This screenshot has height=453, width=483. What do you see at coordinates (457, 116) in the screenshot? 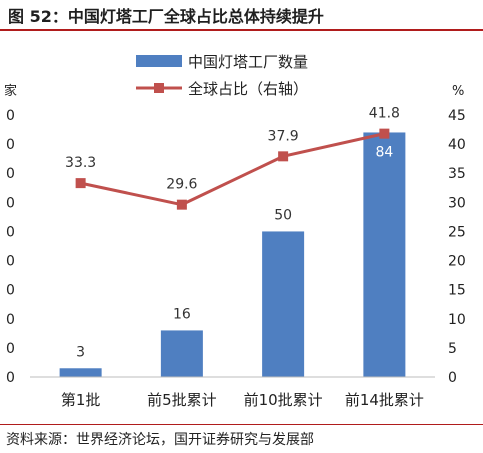
I see `y-right-tick: 45` at bounding box center [457, 116].